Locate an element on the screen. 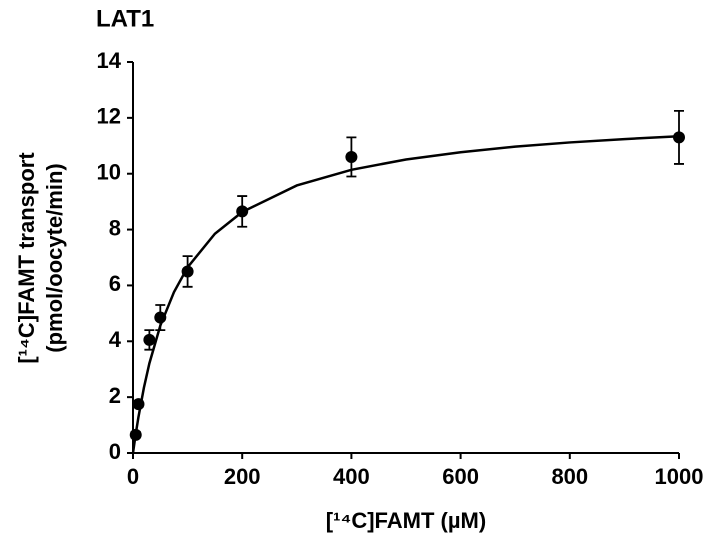 This screenshot has height=545, width=709. y-tick-label: 10 is located at coordinates (109, 172).